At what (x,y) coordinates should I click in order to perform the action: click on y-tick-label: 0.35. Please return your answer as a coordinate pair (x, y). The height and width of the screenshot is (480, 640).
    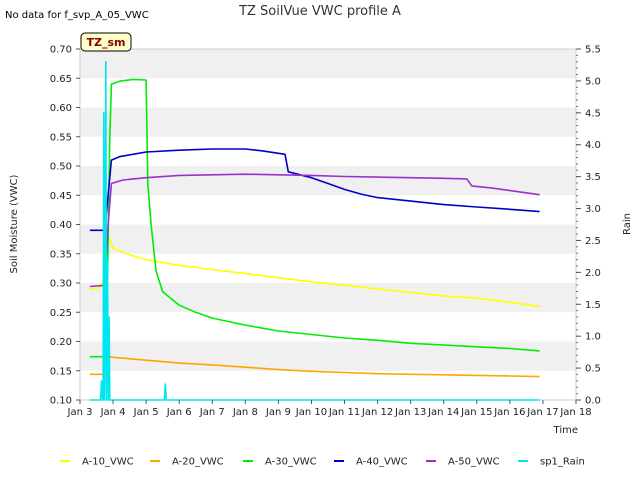
    Looking at the image, I should click on (61, 254).